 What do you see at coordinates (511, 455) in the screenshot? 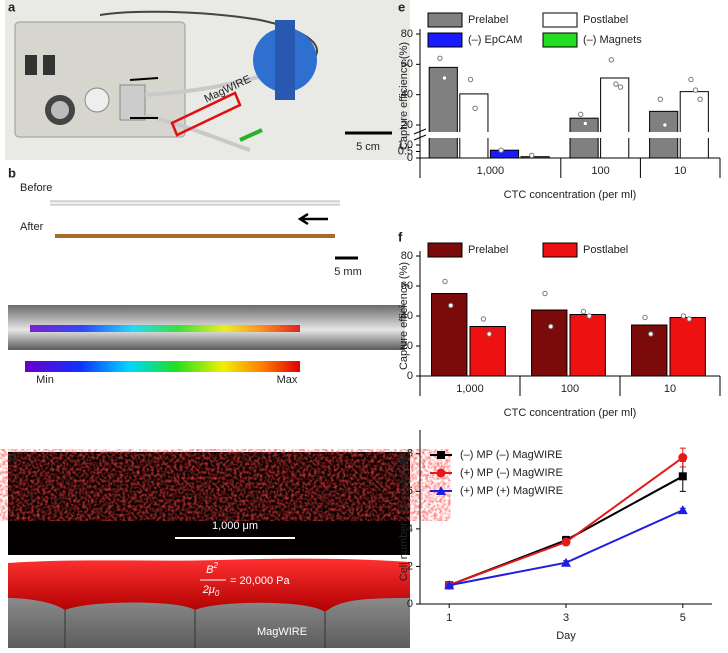
I see `legend-label: (–) MP (–) MagWIRE` at bounding box center [511, 455].